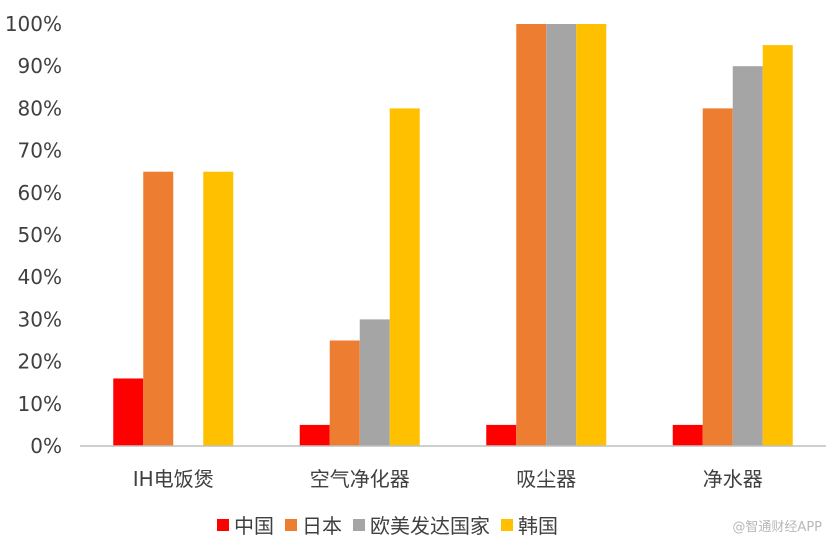 This screenshot has width=830, height=548. I want to click on y-axis: 0% 10% 20% 30% 40% 50% 60% 70% 80% 90% 100%, so click(33, 235).